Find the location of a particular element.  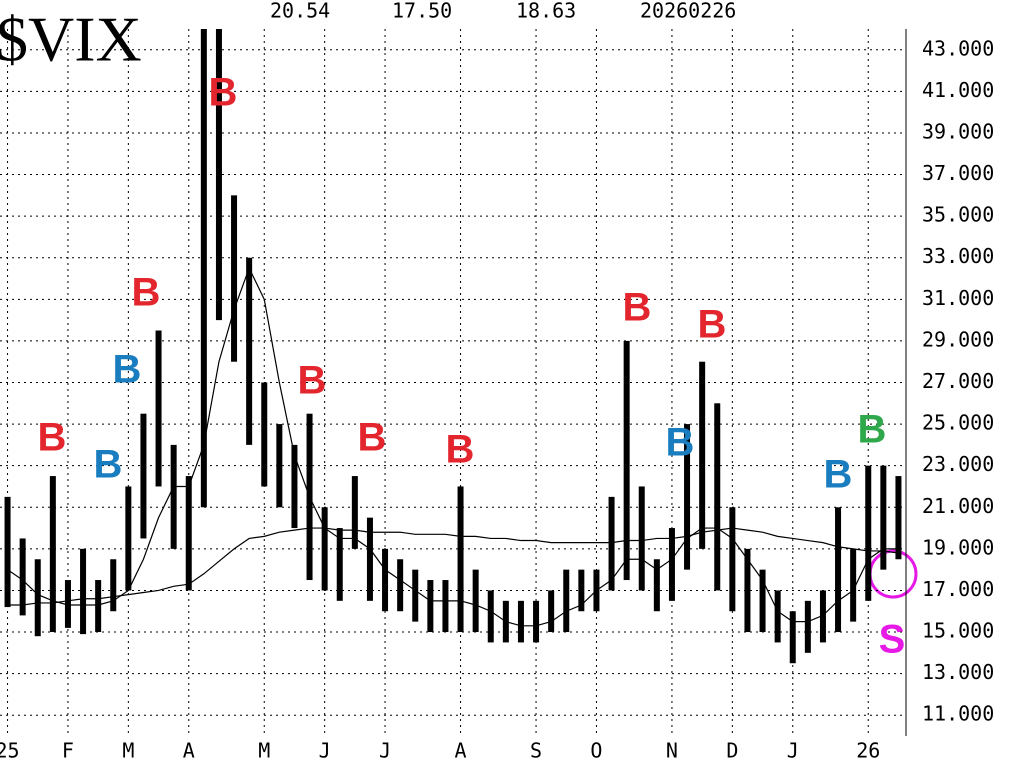

y-tick-label: 23.000 is located at coordinates (958, 464).